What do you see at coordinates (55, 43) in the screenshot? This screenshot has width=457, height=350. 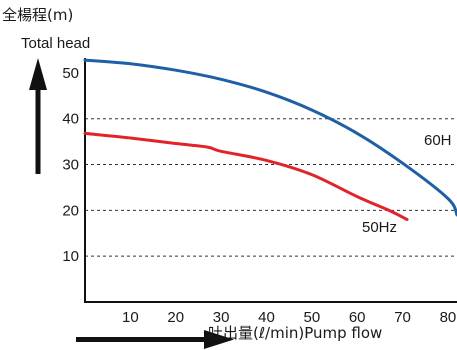 I see `y-axis-title-english: Total head` at bounding box center [55, 43].